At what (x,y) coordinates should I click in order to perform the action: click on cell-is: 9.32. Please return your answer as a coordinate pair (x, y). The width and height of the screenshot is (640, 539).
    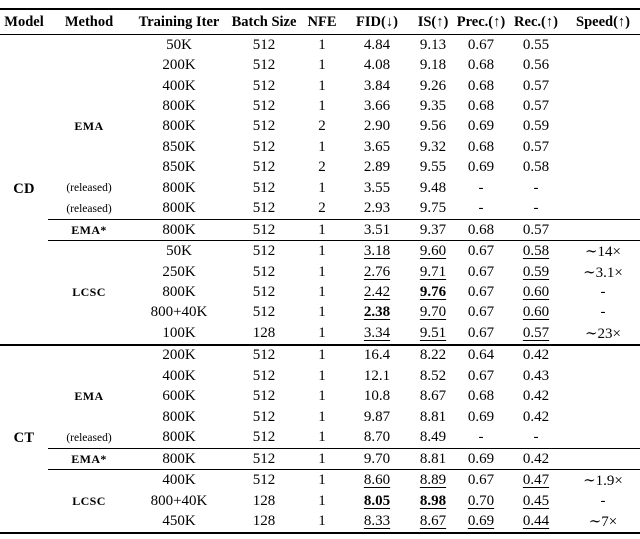
    Looking at the image, I should click on (433, 147).